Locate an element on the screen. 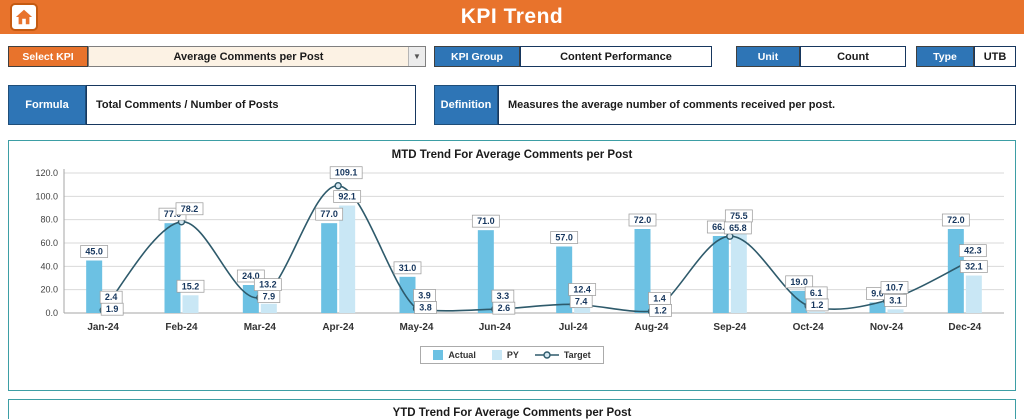 Image resolution: width=1024 pixels, height=419 pixels. svg-text: 40.0 is located at coordinates (49, 266).